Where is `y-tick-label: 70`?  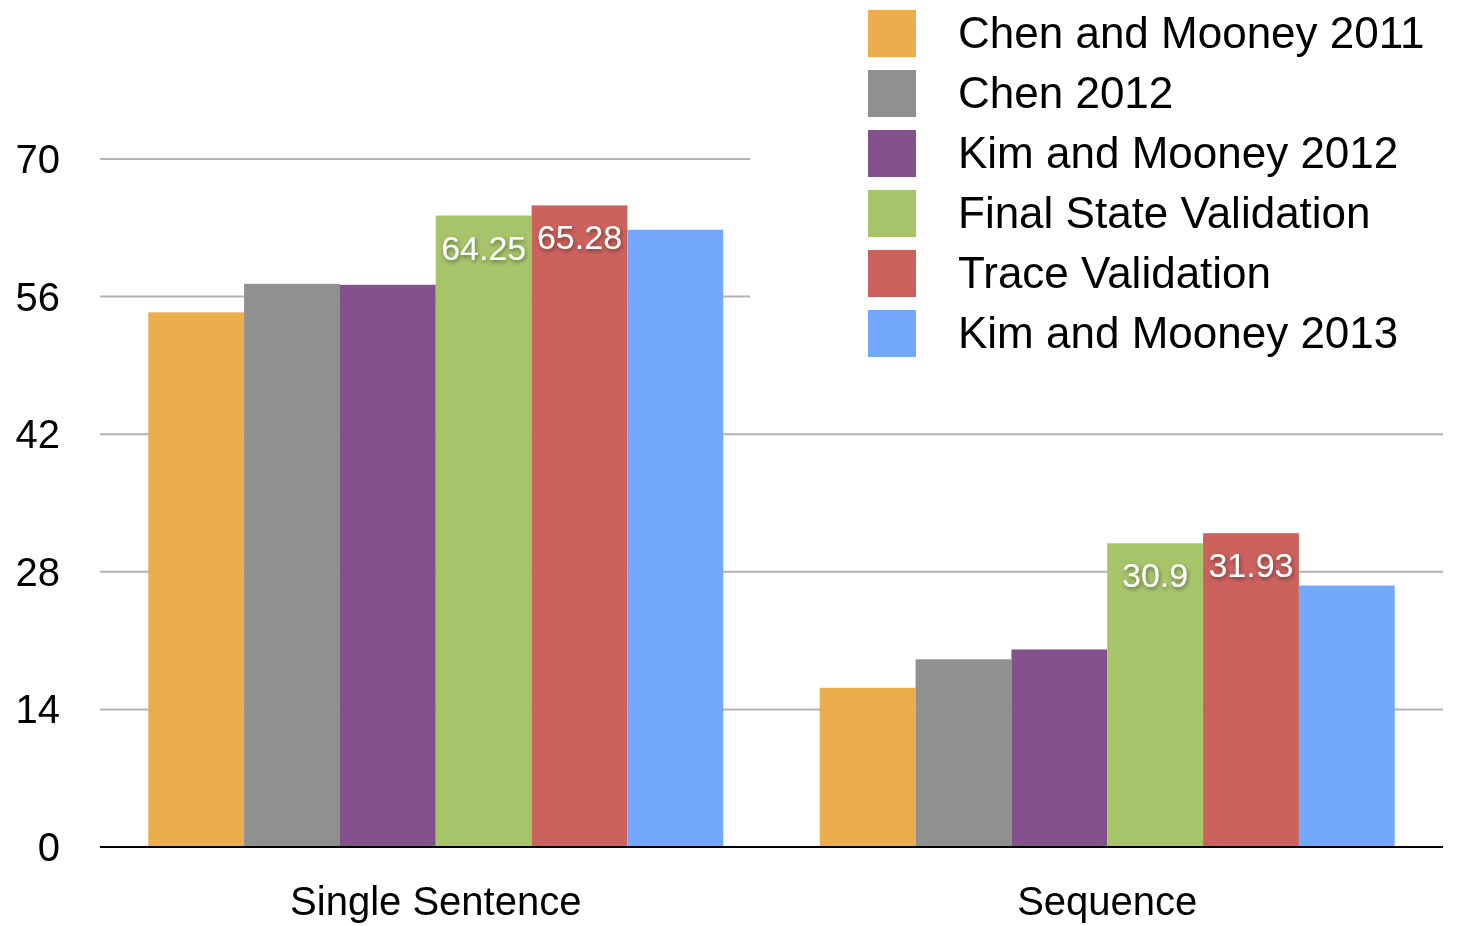 y-tick-label: 70 is located at coordinates (37, 159).